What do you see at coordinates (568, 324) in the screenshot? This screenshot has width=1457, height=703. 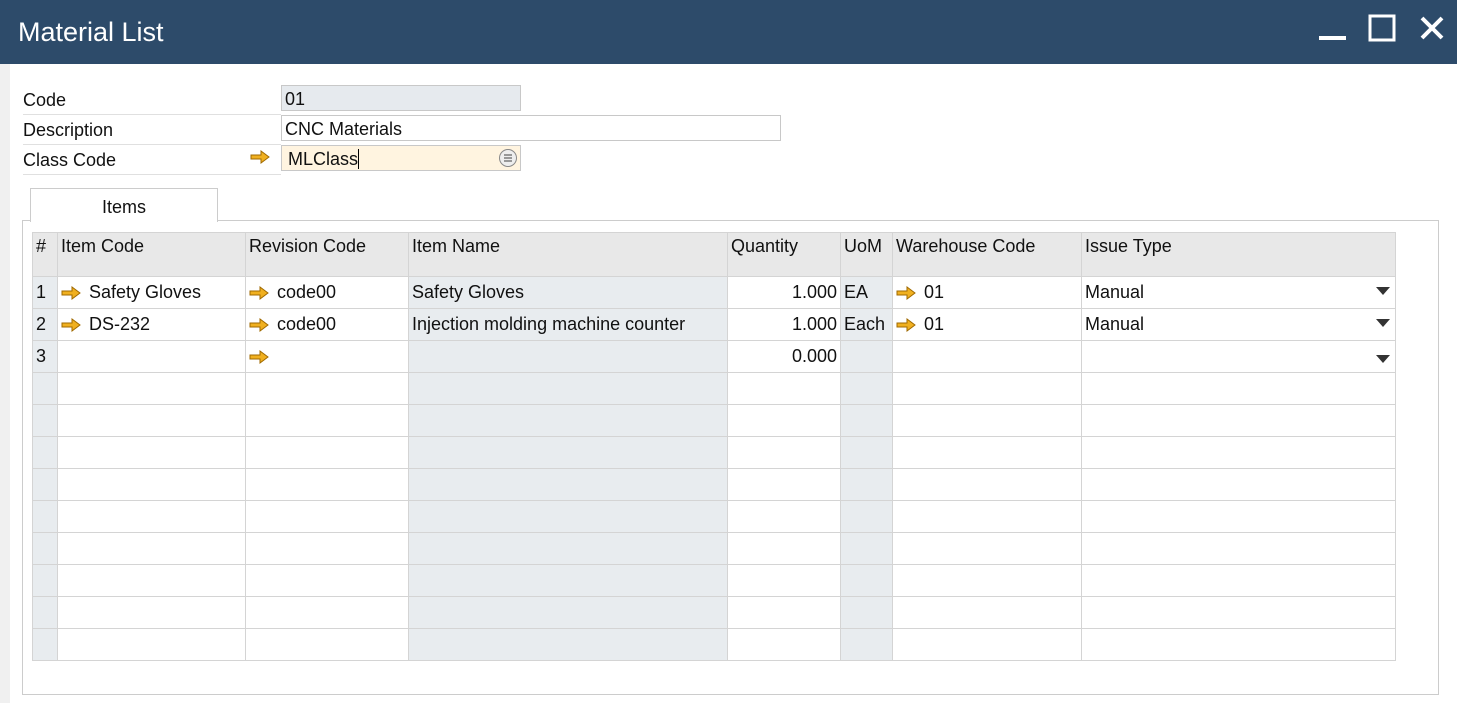 I see `cell-item-name: Injection molding machine counter` at bounding box center [568, 324].